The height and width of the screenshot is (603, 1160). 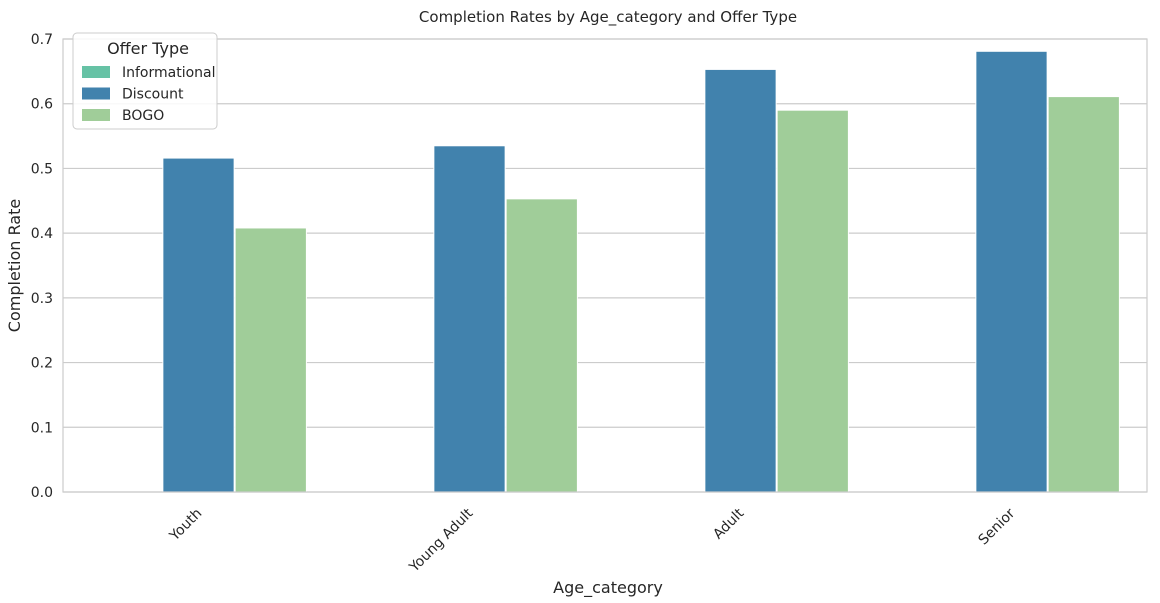 I want to click on legend-label: Discount, so click(x=153, y=95).